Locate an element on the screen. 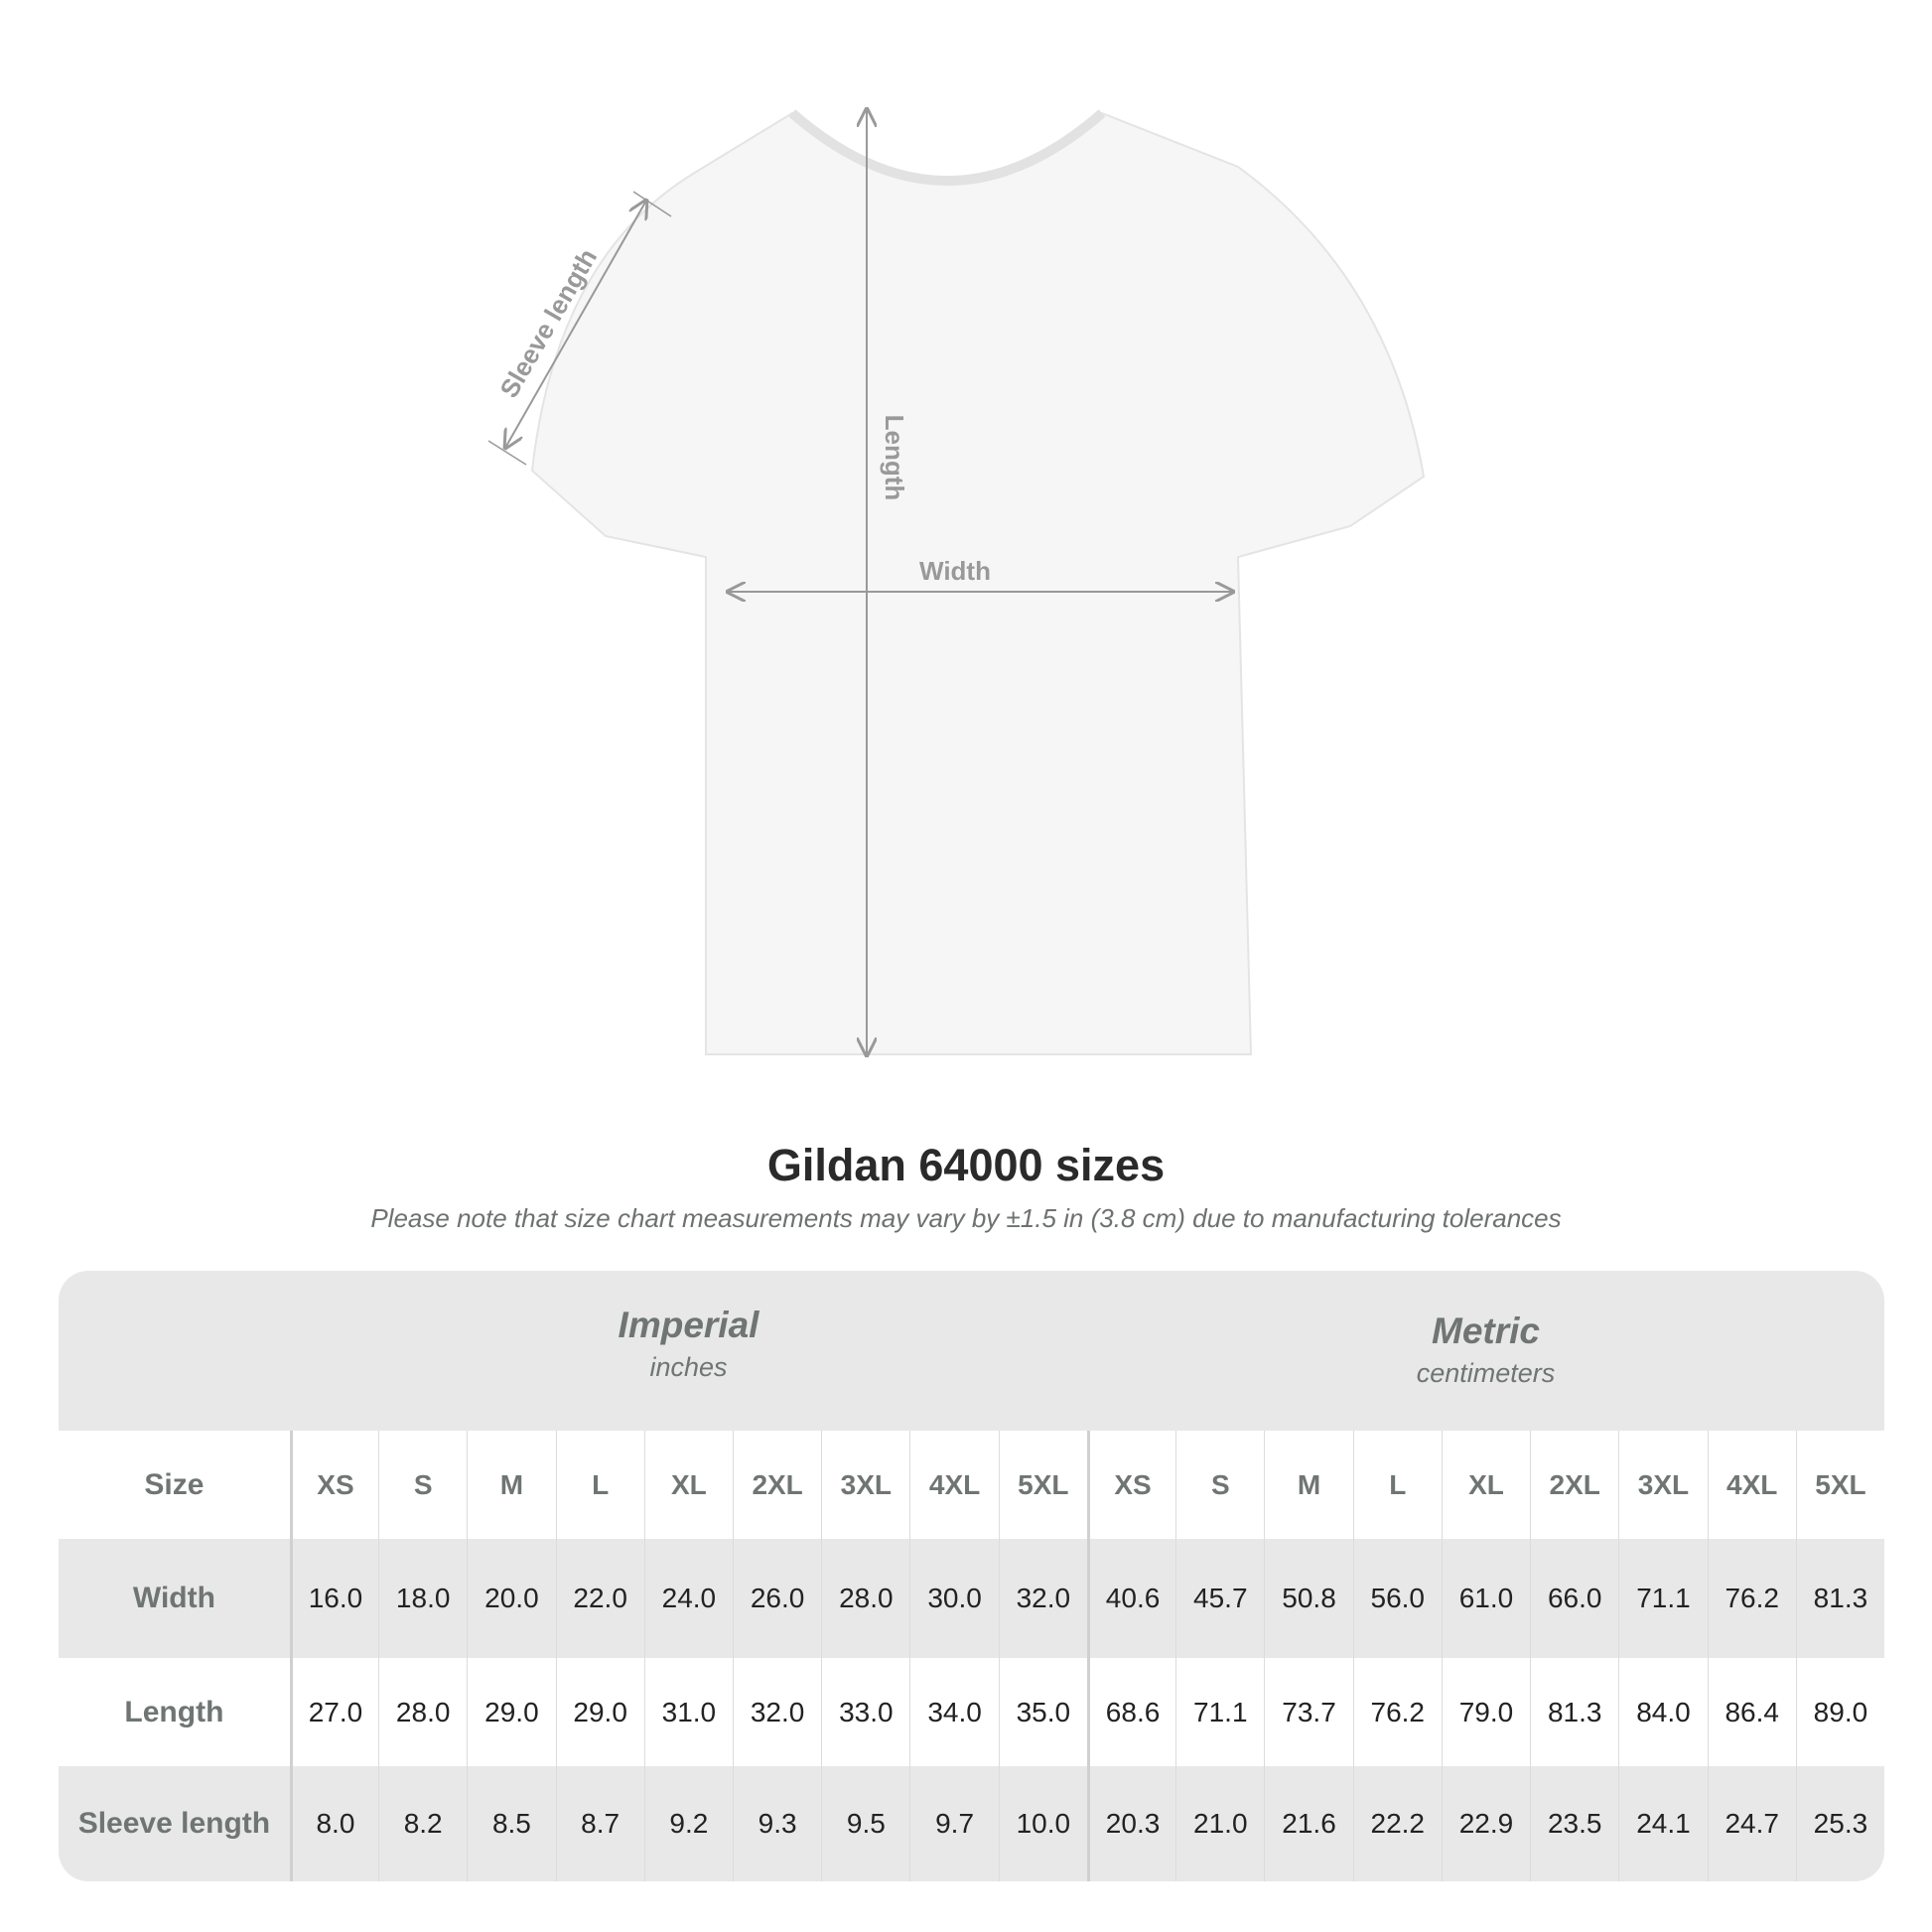 The height and width of the screenshot is (1932, 1932). metric-value: 84.0 is located at coordinates (1663, 1712).